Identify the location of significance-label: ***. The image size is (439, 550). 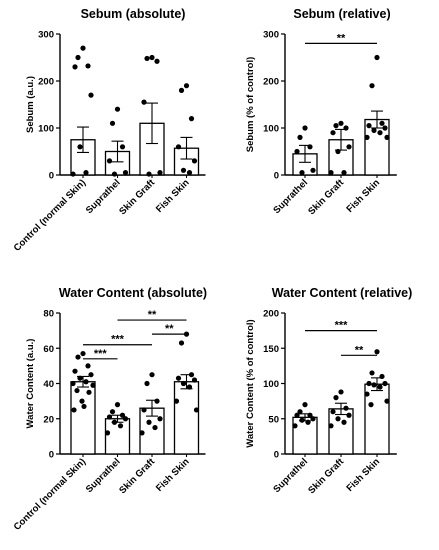
(101, 354).